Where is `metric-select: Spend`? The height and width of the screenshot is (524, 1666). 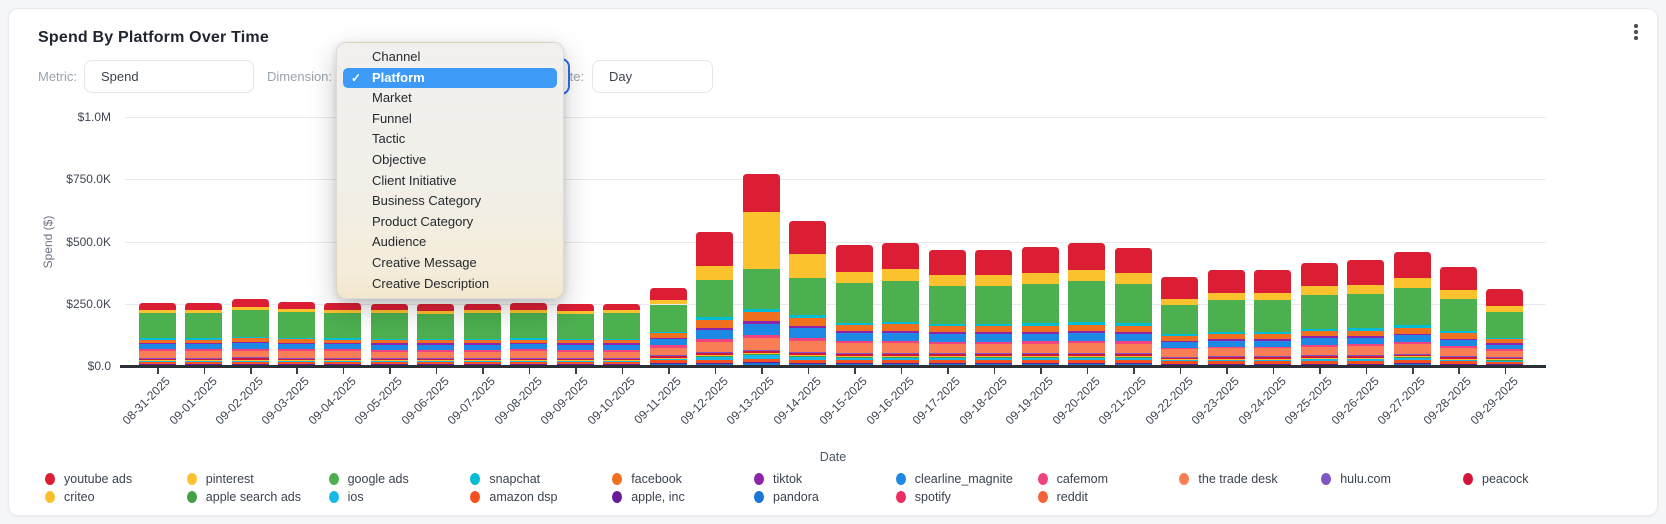 metric-select: Spend is located at coordinates (169, 76).